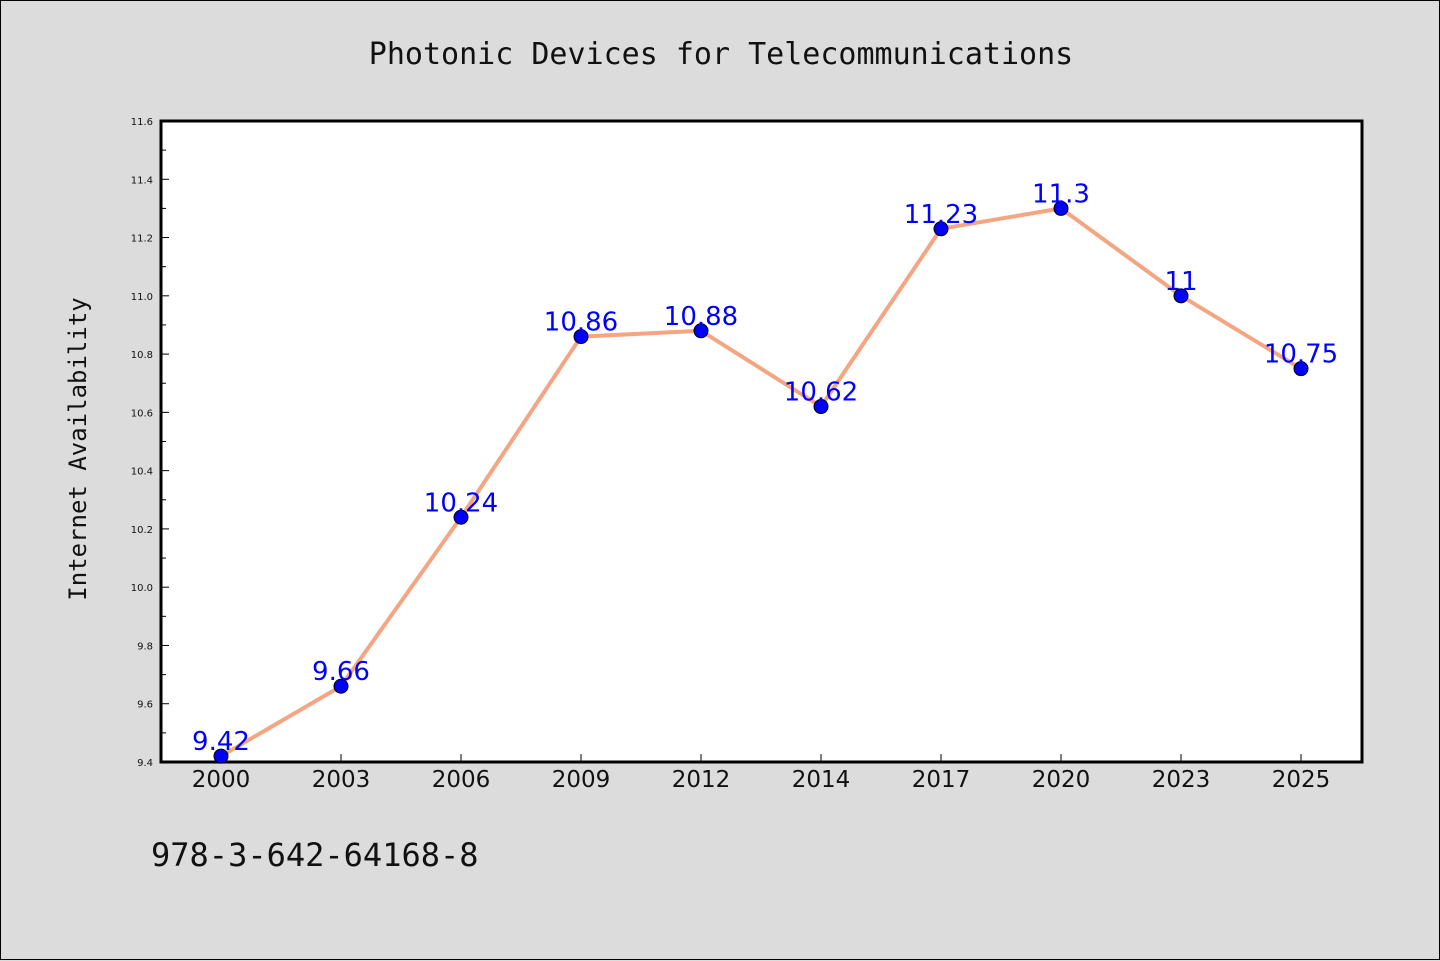 Image resolution: width=1440 pixels, height=961 pixels. I want to click on chart-title: Photonic Devices for Telecommunications, so click(721, 54).